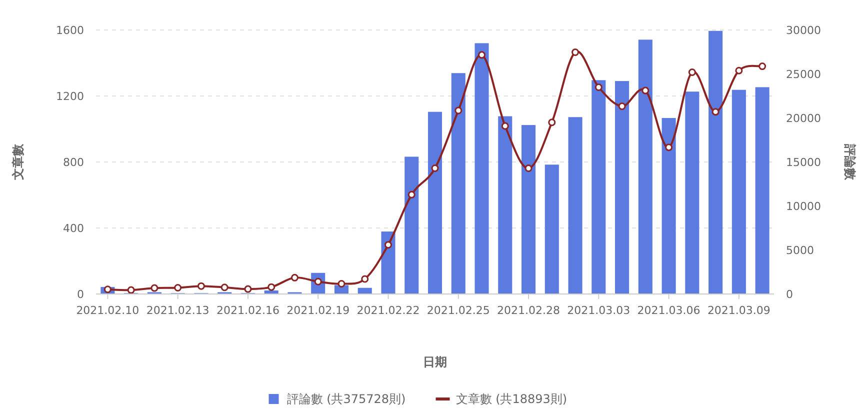 Image resolution: width=866 pixels, height=412 pixels. Describe the element at coordinates (80, 294) in the screenshot. I see `y-tick-label: 0` at that location.